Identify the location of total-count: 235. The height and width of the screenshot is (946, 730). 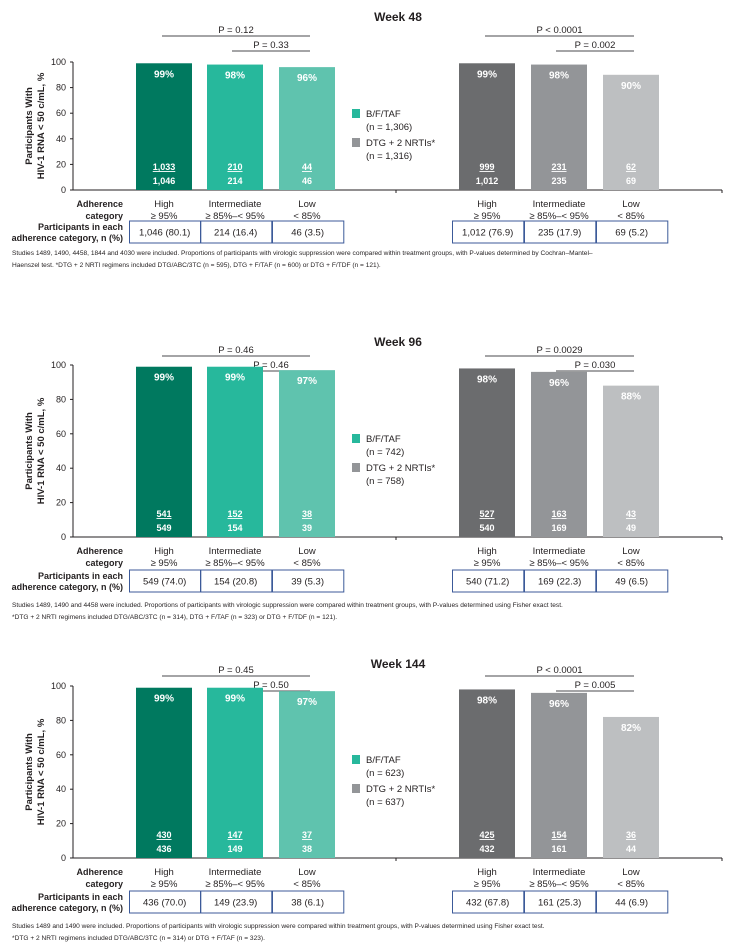
(558, 181).